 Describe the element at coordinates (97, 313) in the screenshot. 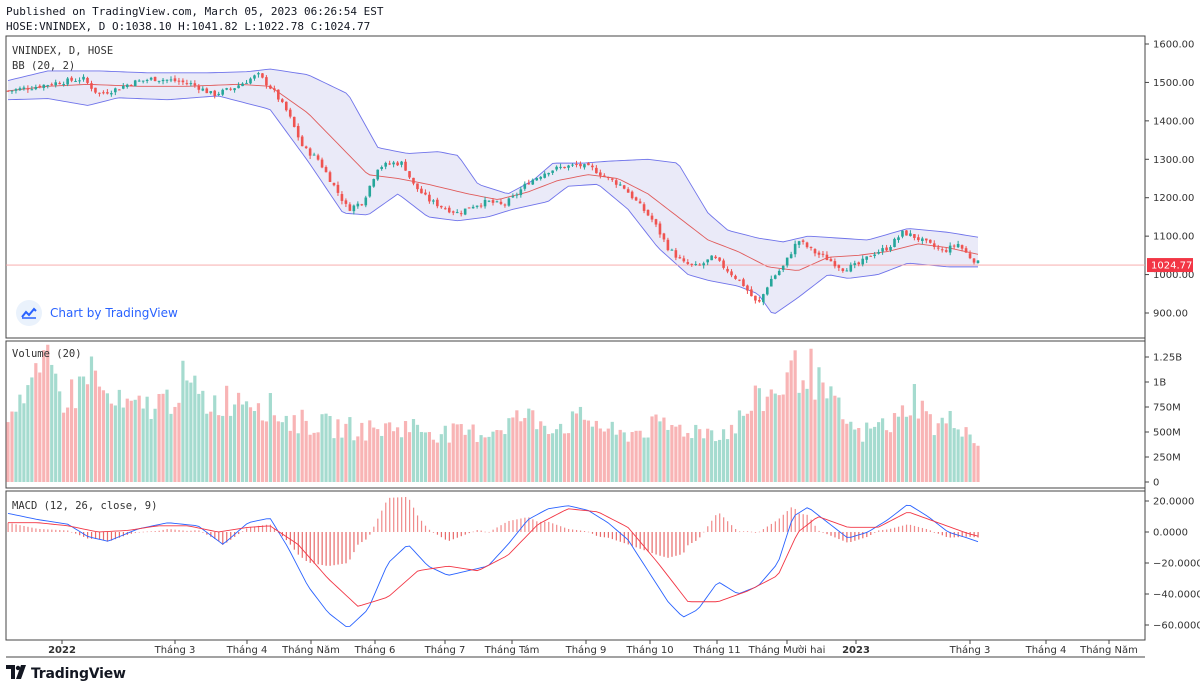

I see `chart-by-tradingview-watermark: Chart by TradingView` at that location.